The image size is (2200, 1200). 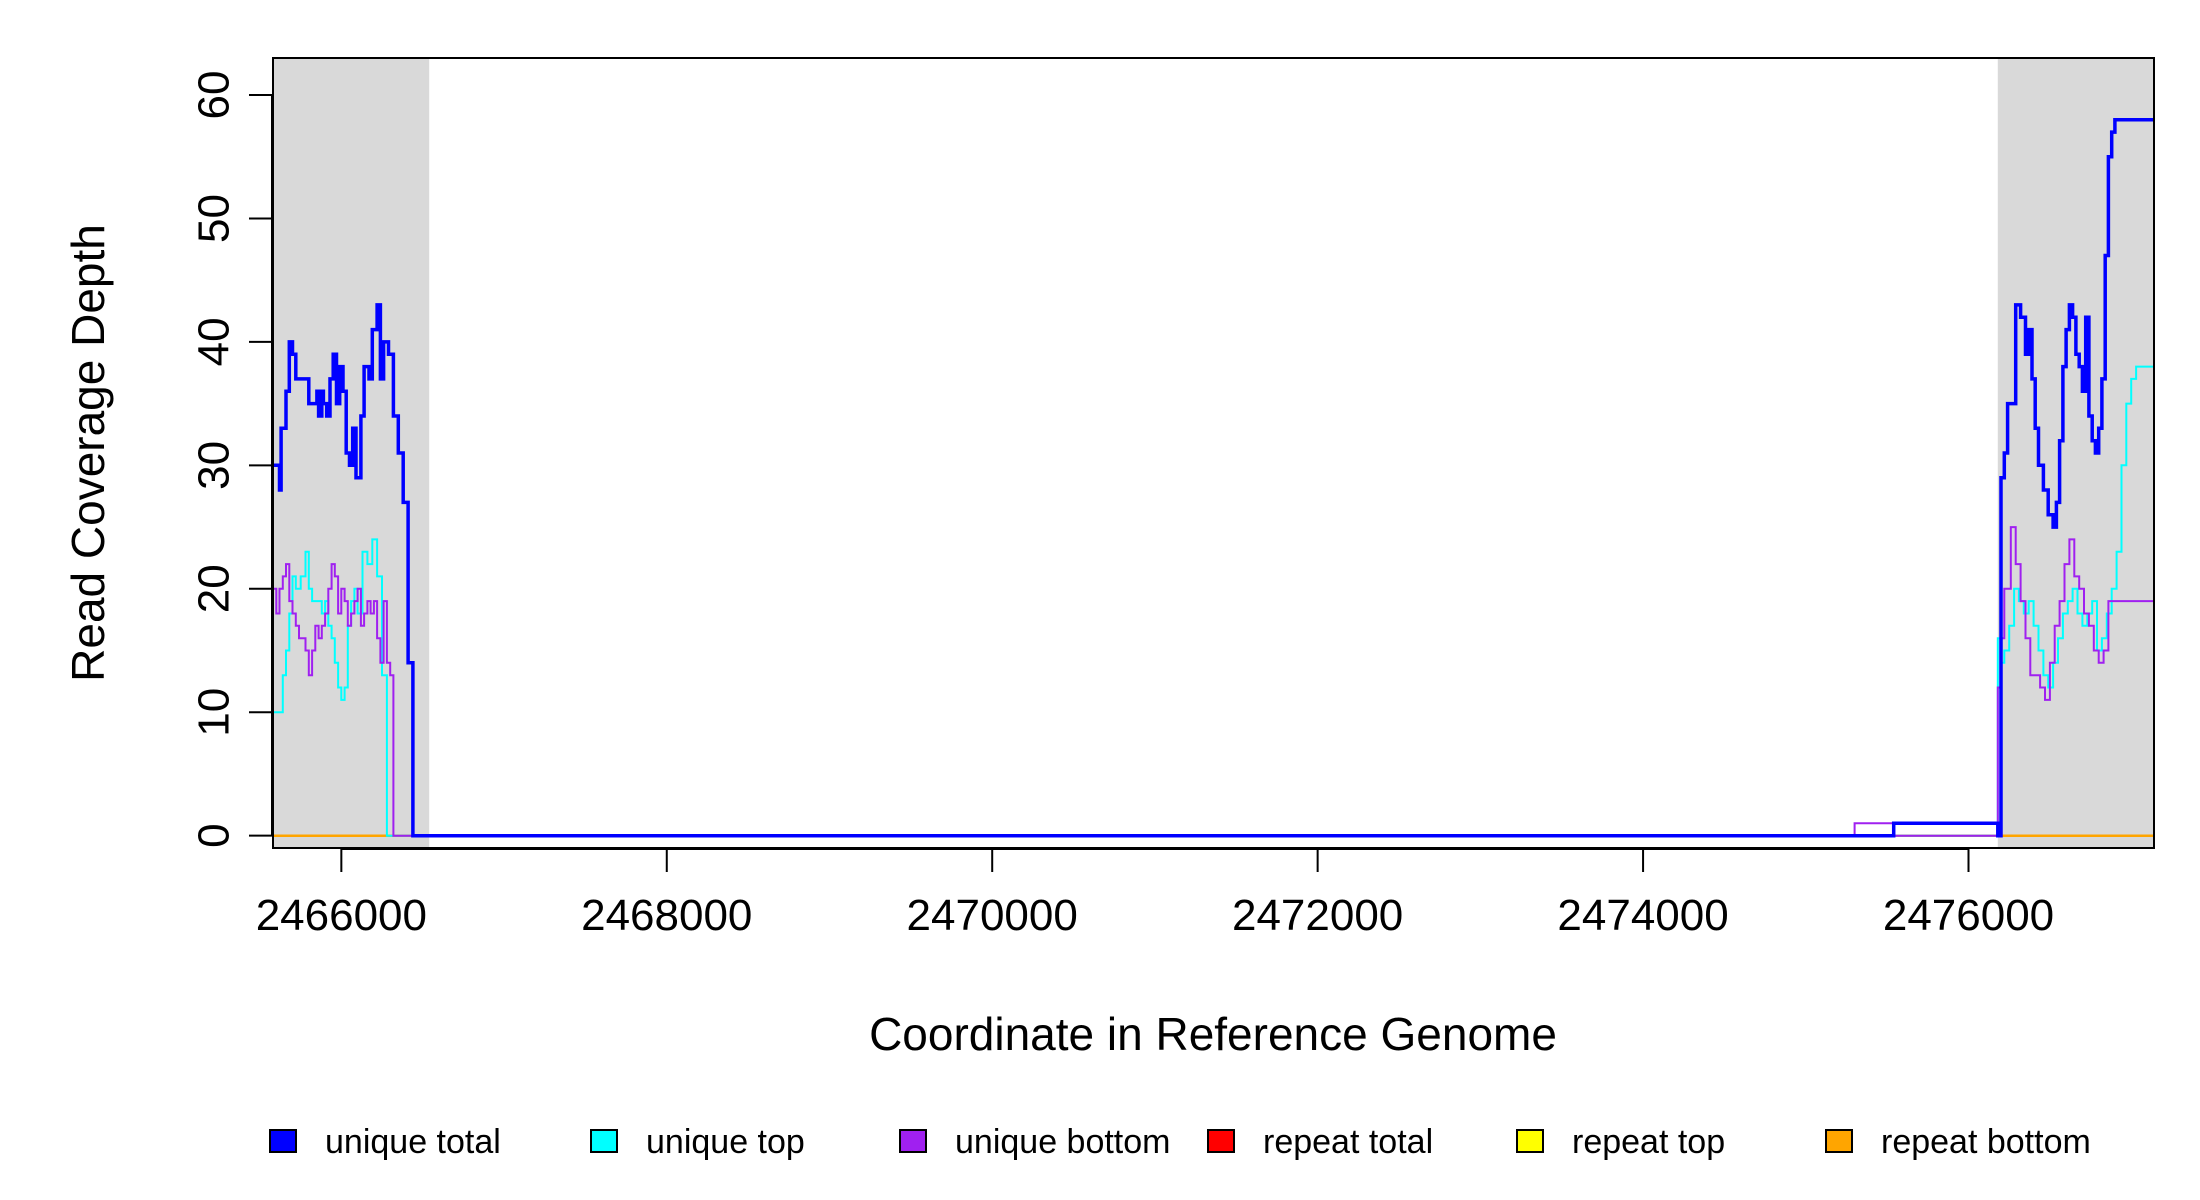 What do you see at coordinates (1063, 1142) in the screenshot?
I see `legend-label: unique bottom` at bounding box center [1063, 1142].